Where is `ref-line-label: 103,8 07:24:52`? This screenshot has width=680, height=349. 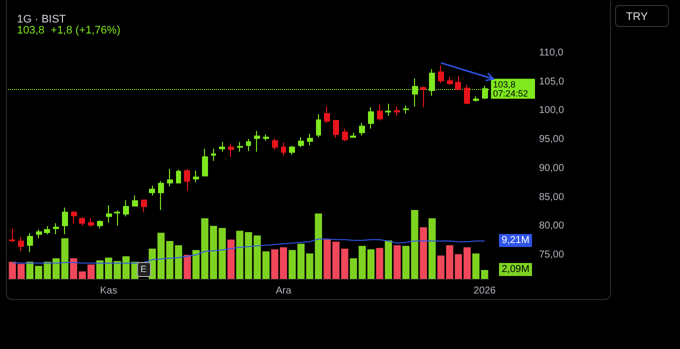
ref-line-label: 103,8 07:24:52 is located at coordinates (510, 88).